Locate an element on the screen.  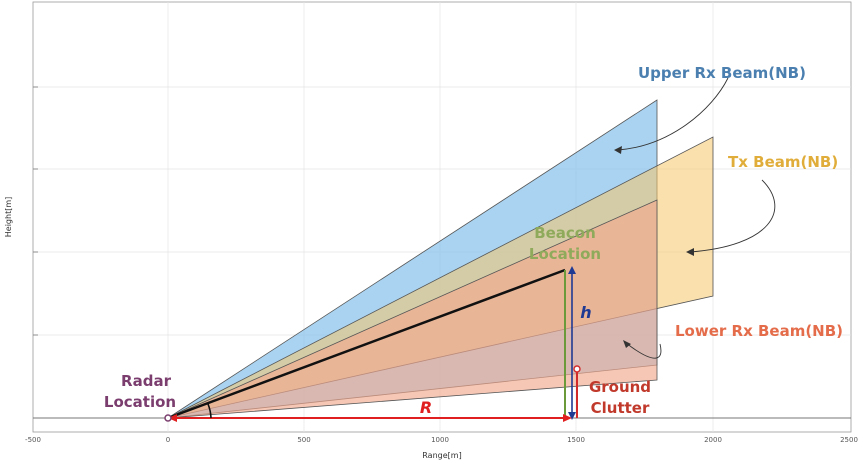
beacon-label-line2: Location is located at coordinates (565, 254).